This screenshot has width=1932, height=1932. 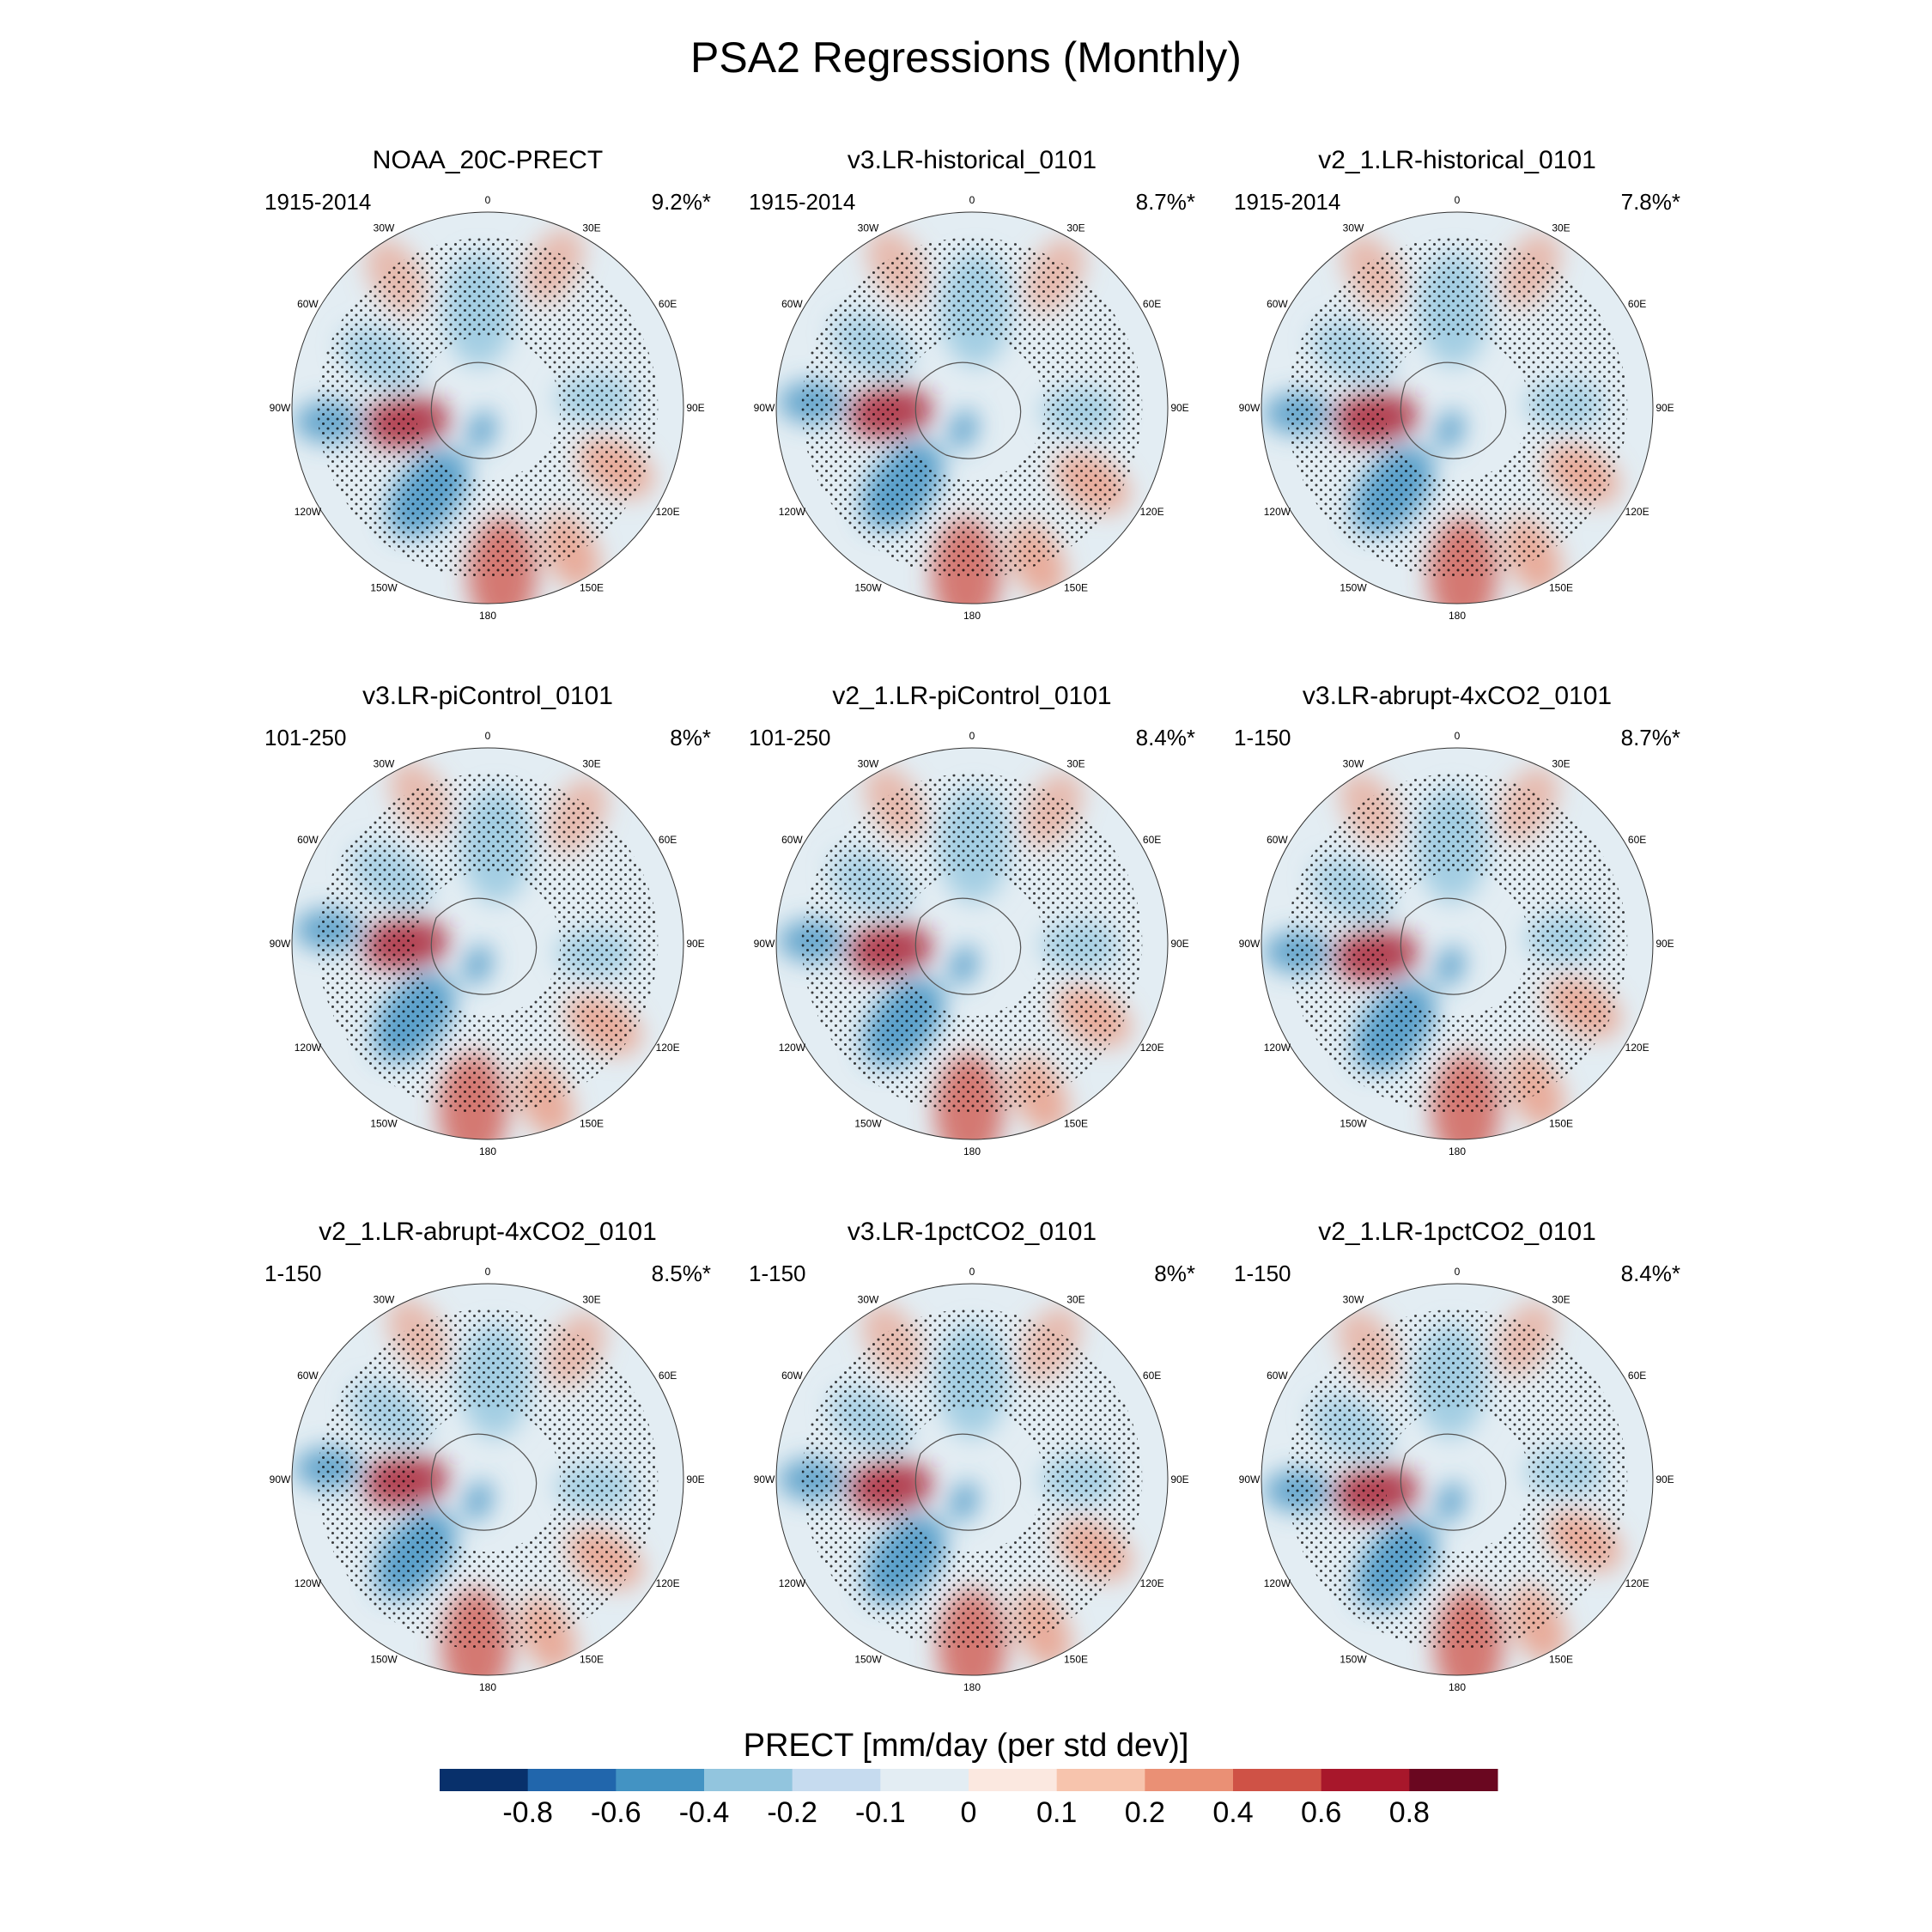 I want to click on panel-title: v3.LR-1pctCO2_0101, so click(x=972, y=1232).